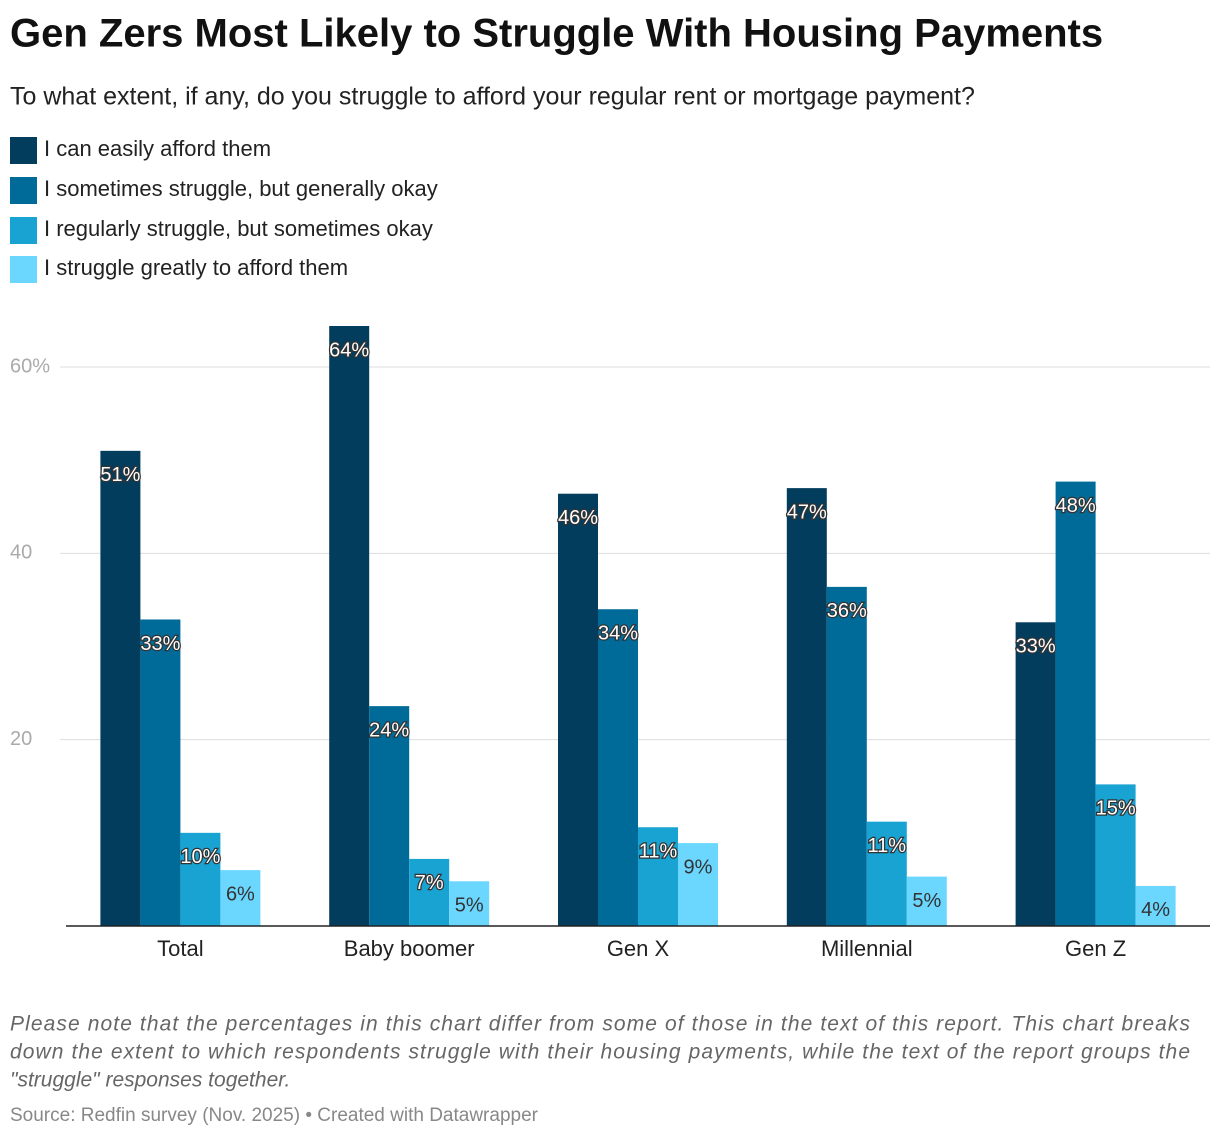 The width and height of the screenshot is (1220, 1142). I want to click on legend-label: I can easily afford them, so click(157, 148).